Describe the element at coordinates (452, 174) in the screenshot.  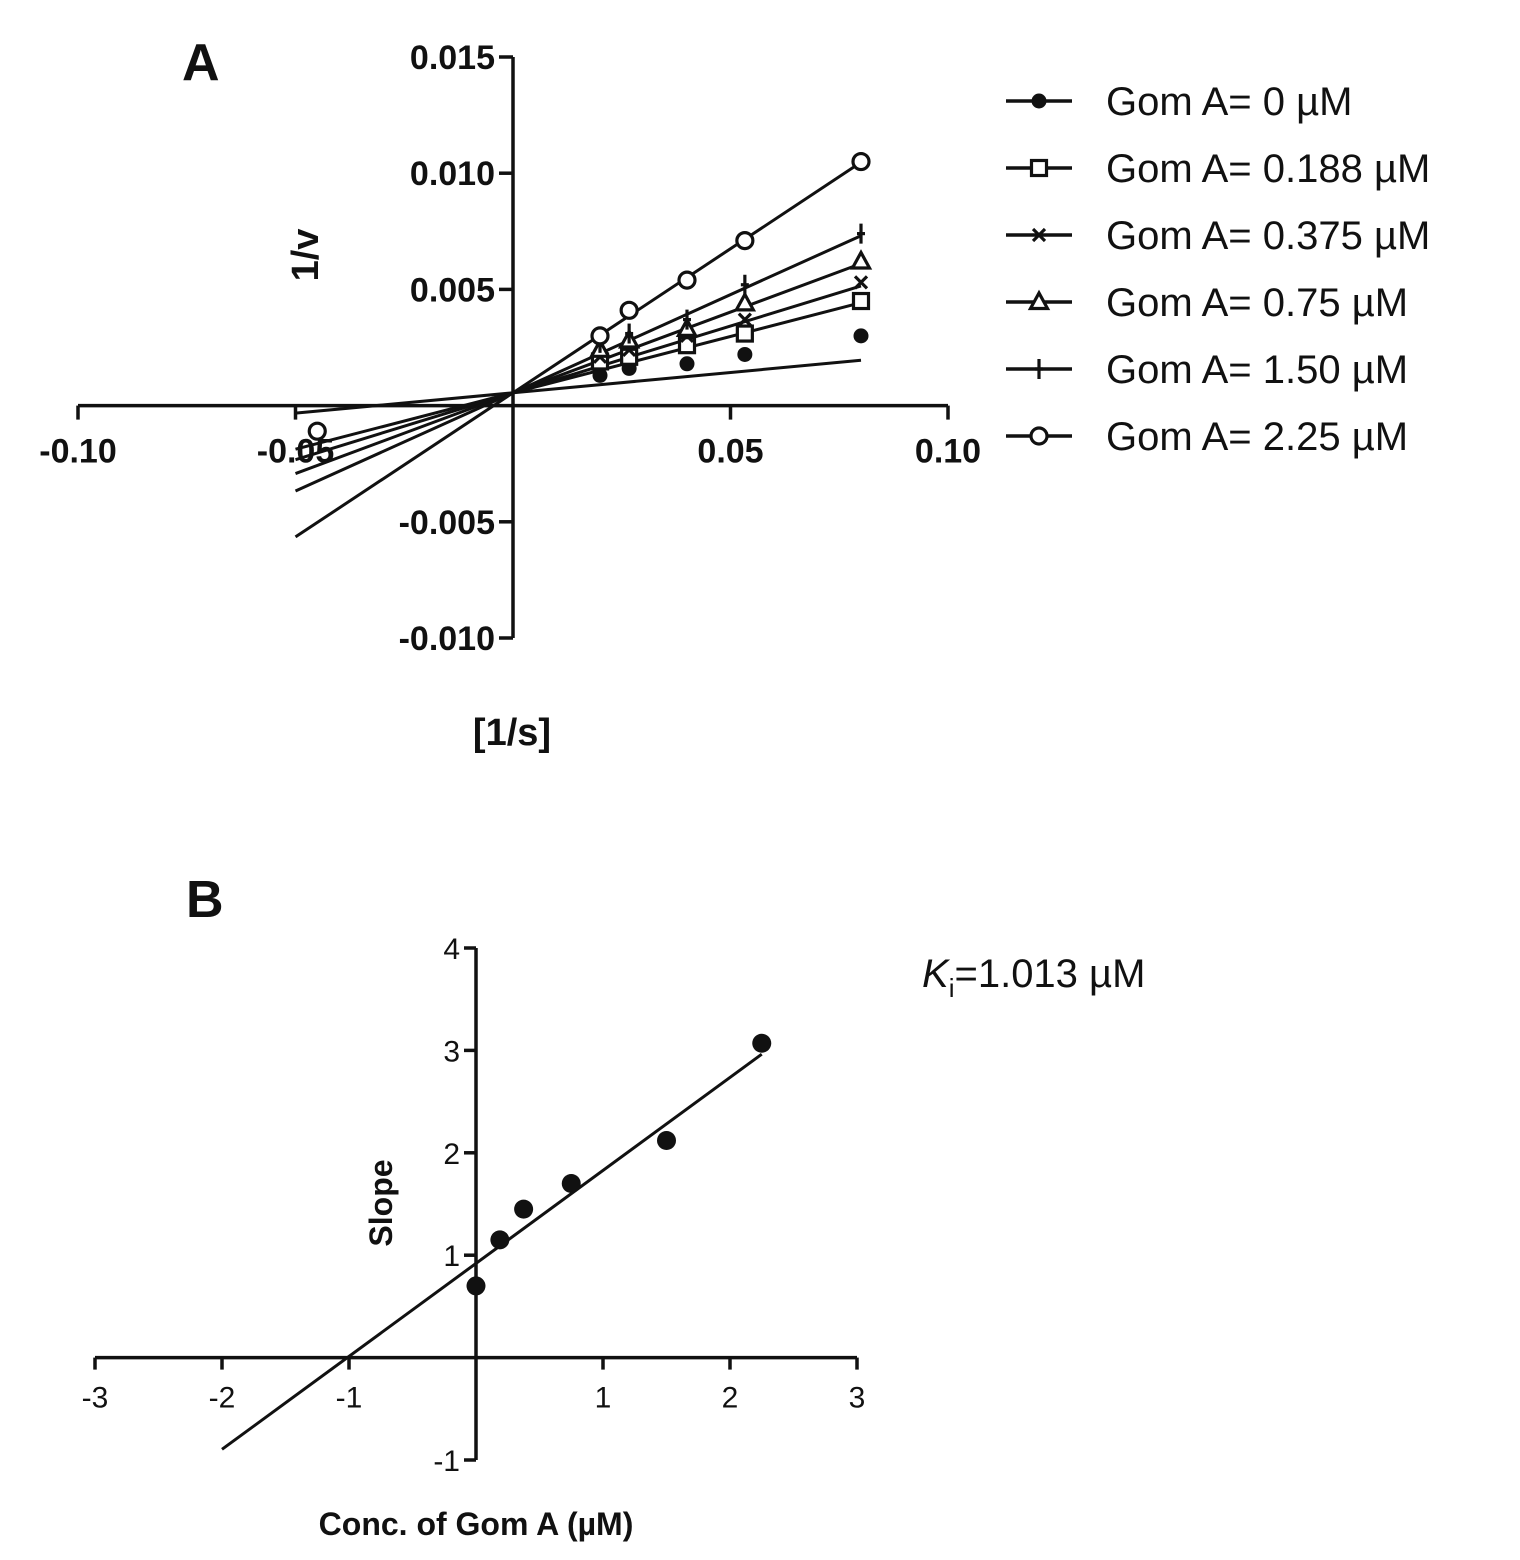
I see `panel-a-y-tick-label: 0.010` at that location.